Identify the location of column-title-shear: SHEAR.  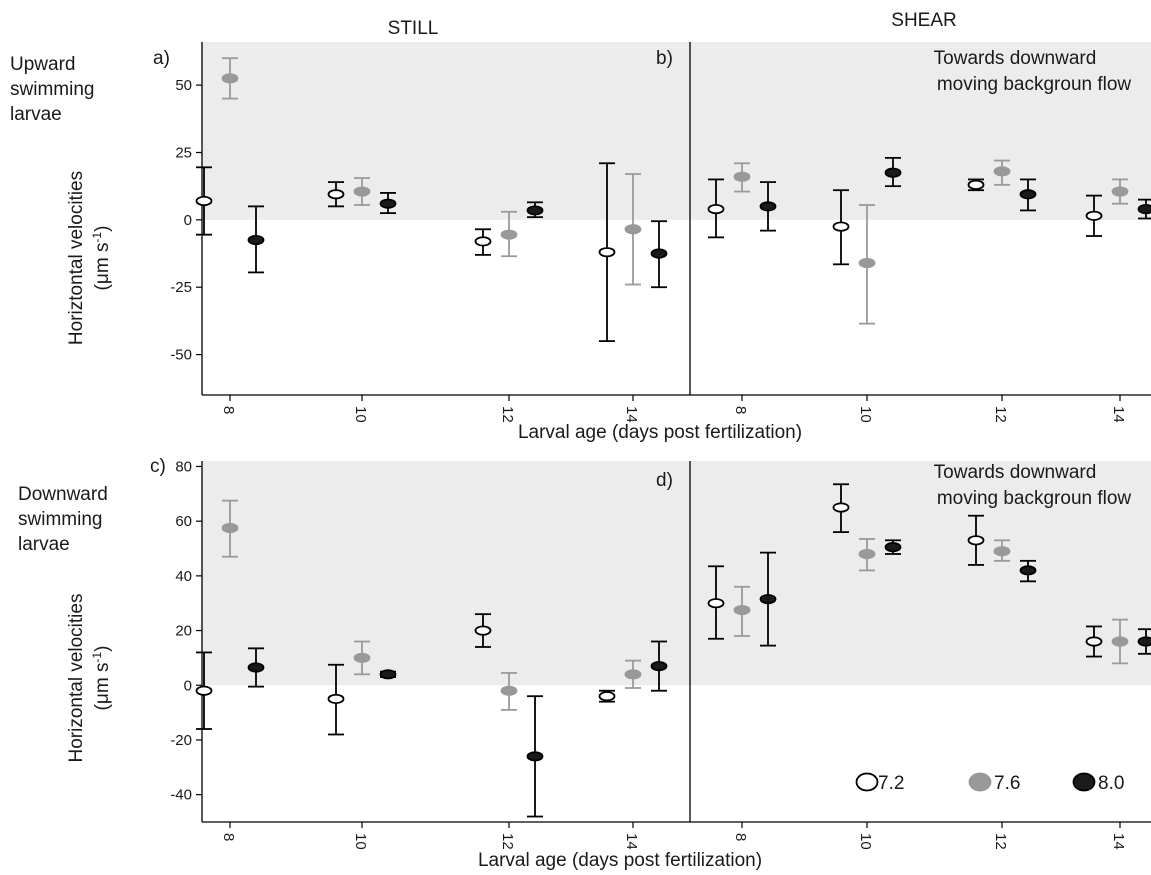
(923, 20).